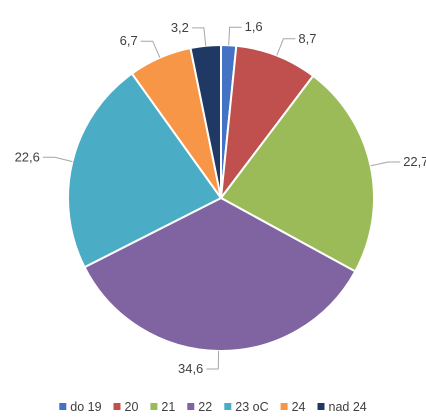  I want to click on data-label: 22,6, so click(27, 156).